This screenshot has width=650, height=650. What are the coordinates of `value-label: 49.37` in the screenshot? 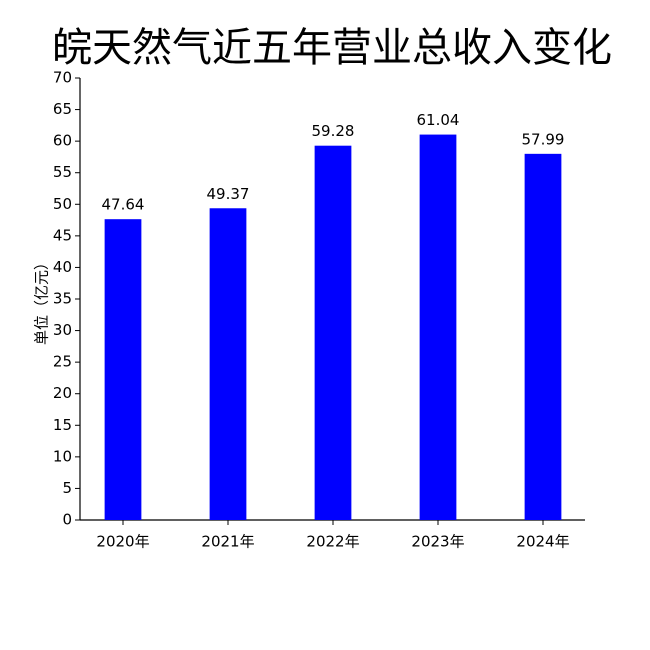 It's located at (228, 194).